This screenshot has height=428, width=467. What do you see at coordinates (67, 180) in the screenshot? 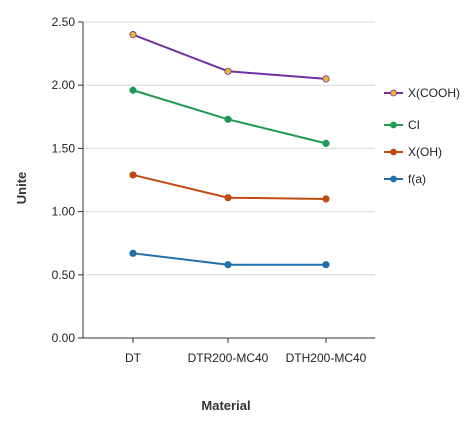
I see `y-axis-ticks: 0.00 0.50 1.00 1.50 2.00 2.50` at bounding box center [67, 180].